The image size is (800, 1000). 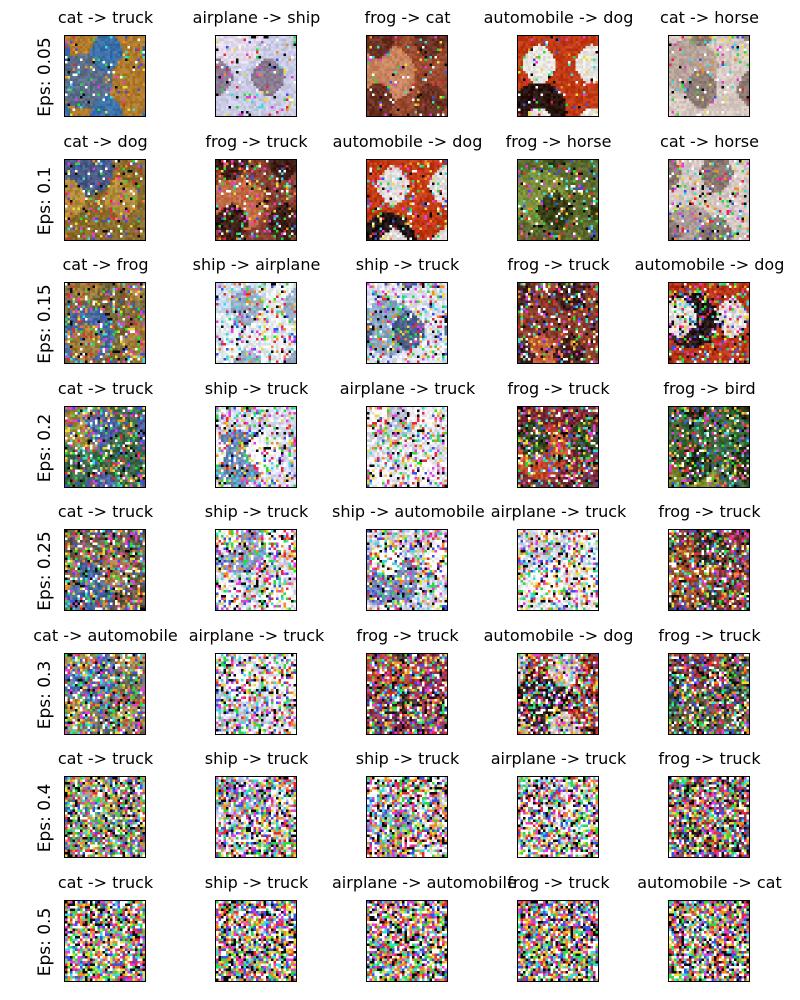 What do you see at coordinates (424, 882) in the screenshot?
I see `prediction-title: airplane -> automobile` at bounding box center [424, 882].